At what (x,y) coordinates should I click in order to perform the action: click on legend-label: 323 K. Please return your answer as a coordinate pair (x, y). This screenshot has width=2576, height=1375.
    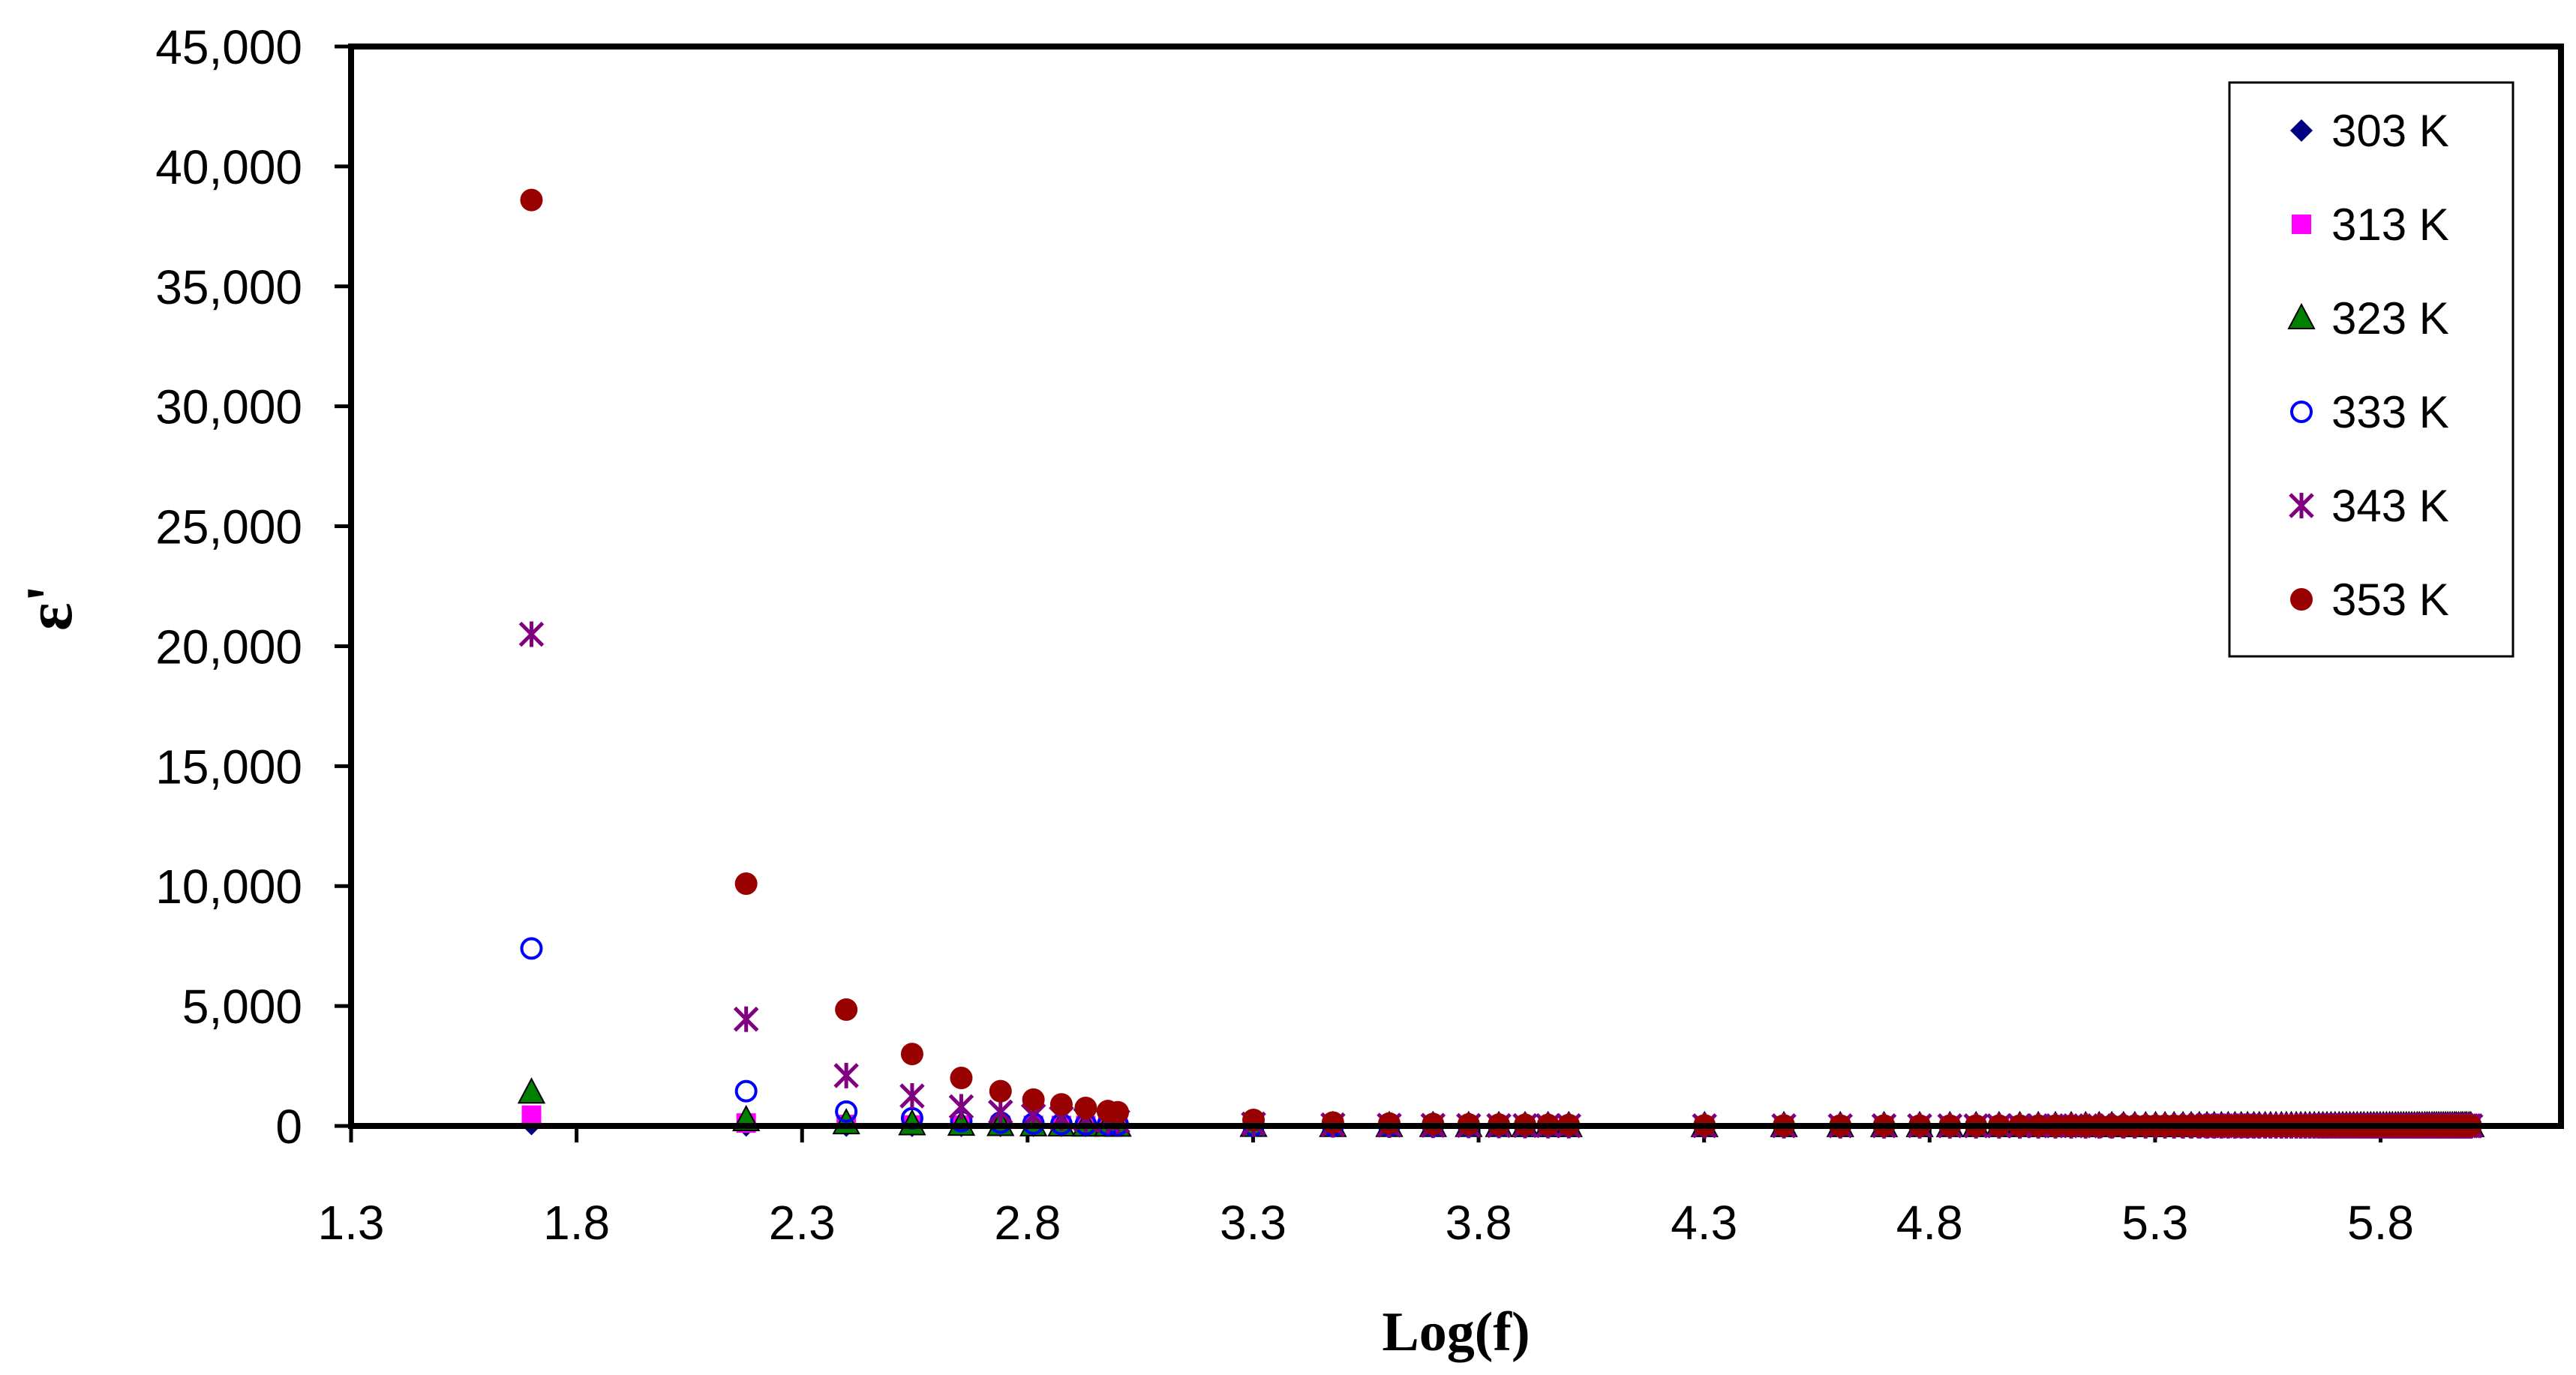
    Looking at the image, I should click on (2390, 318).